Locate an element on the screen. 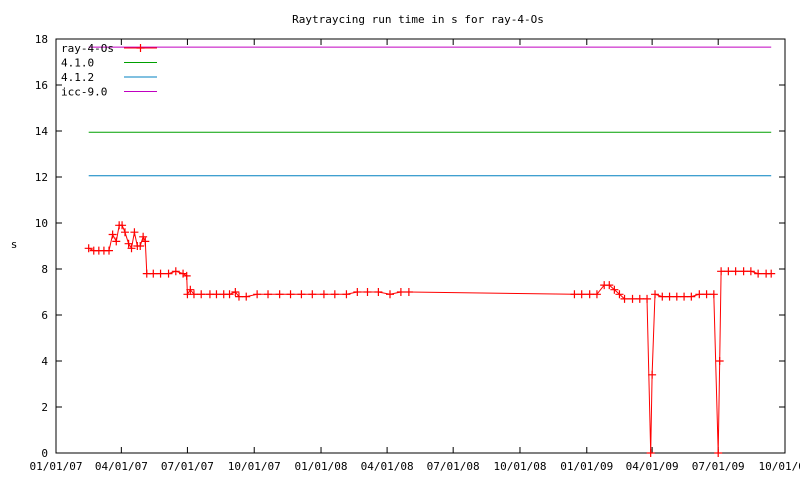 The image size is (800, 480). x-tick-label: 10/01/08 is located at coordinates (519, 466).